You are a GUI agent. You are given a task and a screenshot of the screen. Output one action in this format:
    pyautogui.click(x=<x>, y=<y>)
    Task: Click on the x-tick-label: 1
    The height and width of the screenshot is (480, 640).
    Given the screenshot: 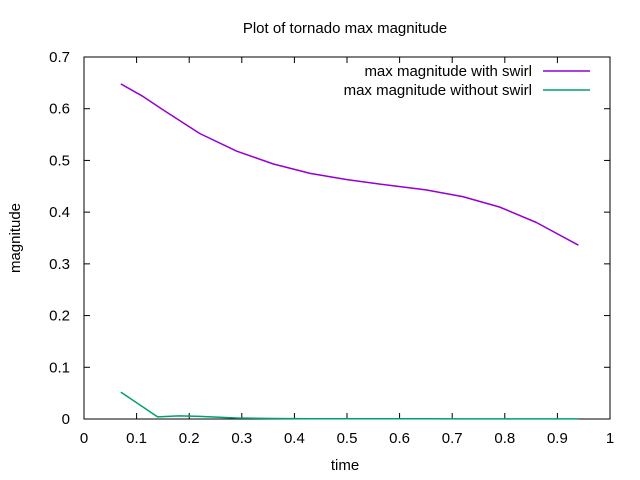 What is the action you would take?
    pyautogui.click(x=610, y=438)
    